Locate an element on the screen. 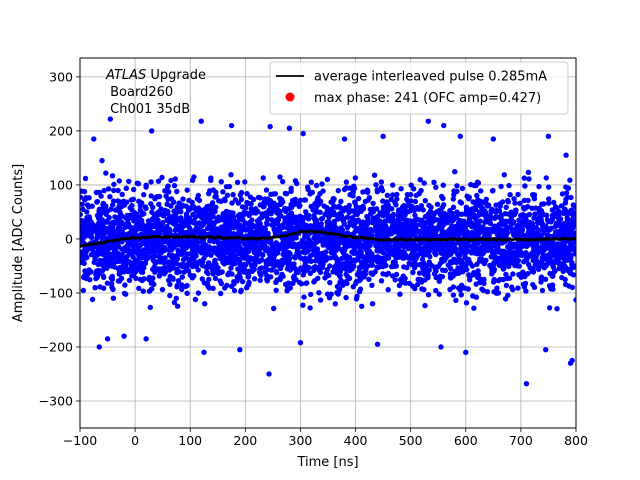 This screenshot has width=640, height=480. y-tick-label: −300 is located at coordinates (56, 400).